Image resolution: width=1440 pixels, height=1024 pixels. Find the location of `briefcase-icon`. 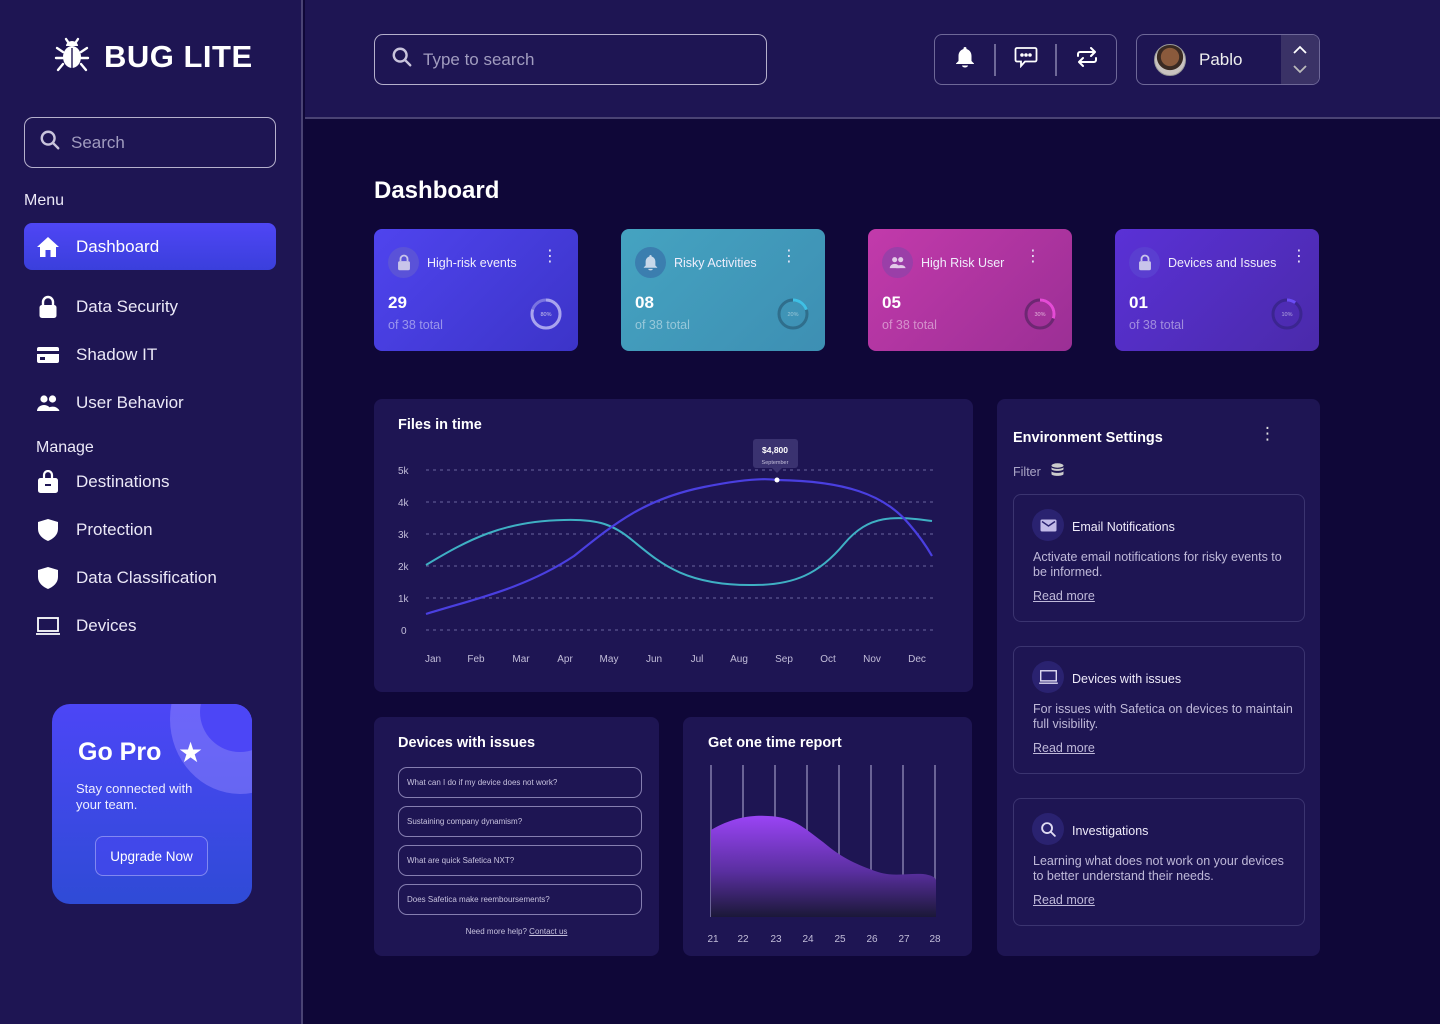

briefcase-icon is located at coordinates (48, 481).